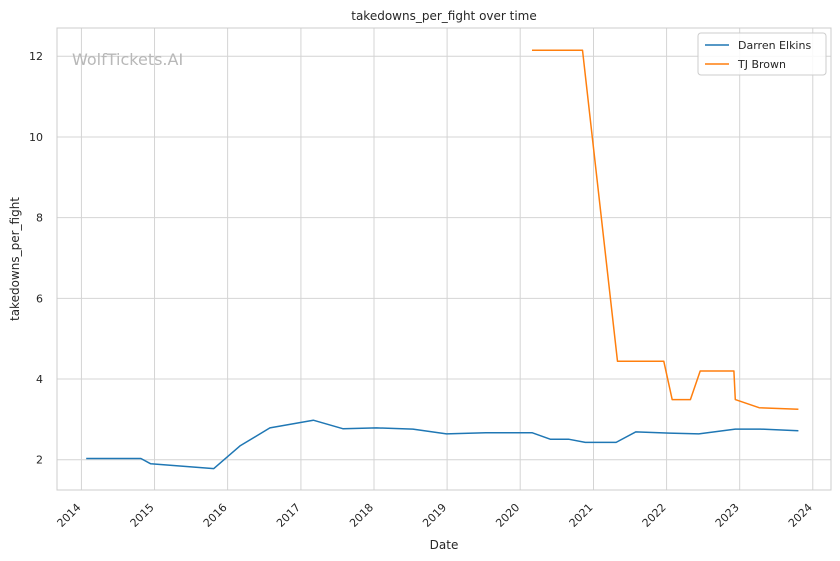  What do you see at coordinates (444, 16) in the screenshot?
I see `chart-title: takedowns_per_fight over time` at bounding box center [444, 16].